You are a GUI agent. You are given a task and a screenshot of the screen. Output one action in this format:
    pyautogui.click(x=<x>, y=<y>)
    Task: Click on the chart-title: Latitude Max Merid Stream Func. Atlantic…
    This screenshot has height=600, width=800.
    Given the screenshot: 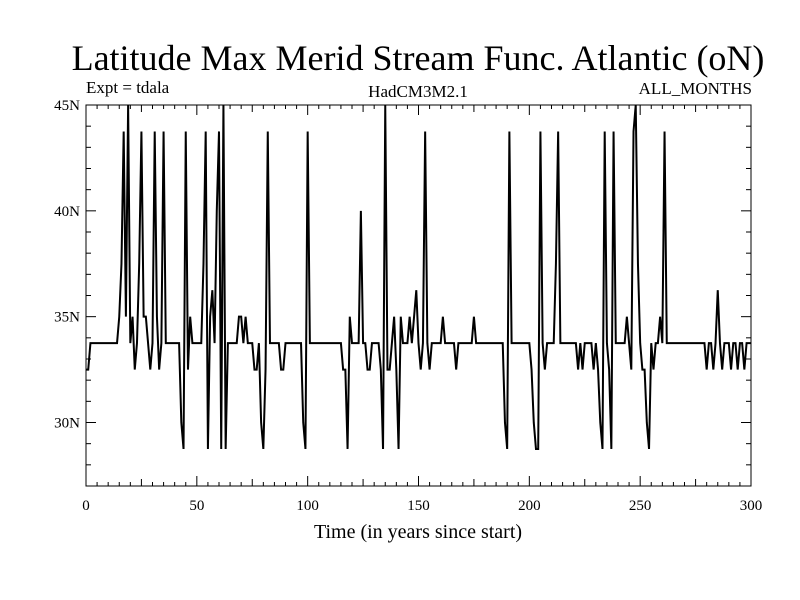 What is the action you would take?
    pyautogui.click(x=418, y=58)
    